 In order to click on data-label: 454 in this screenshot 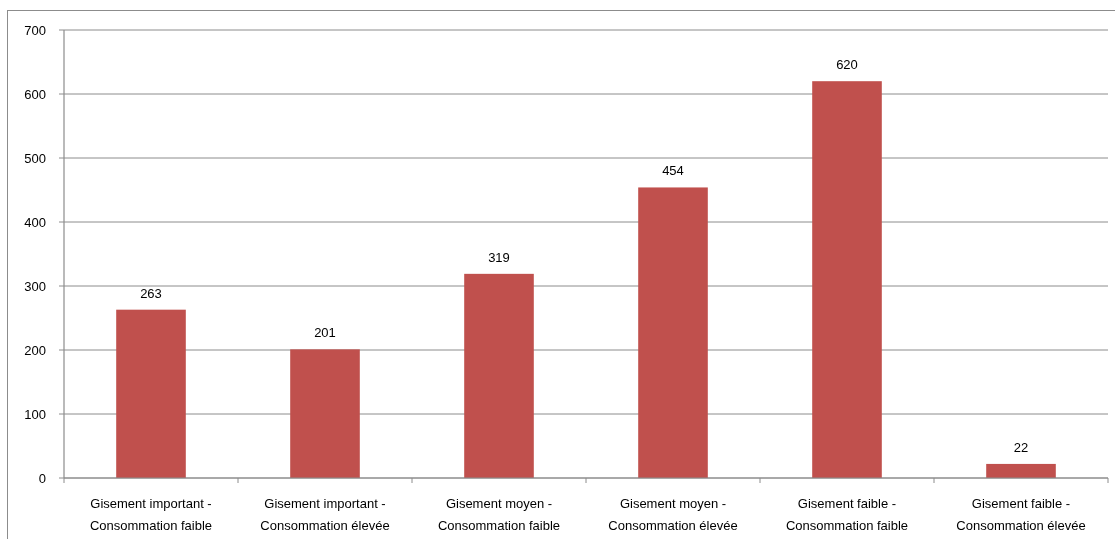, I will do `click(673, 171)`.